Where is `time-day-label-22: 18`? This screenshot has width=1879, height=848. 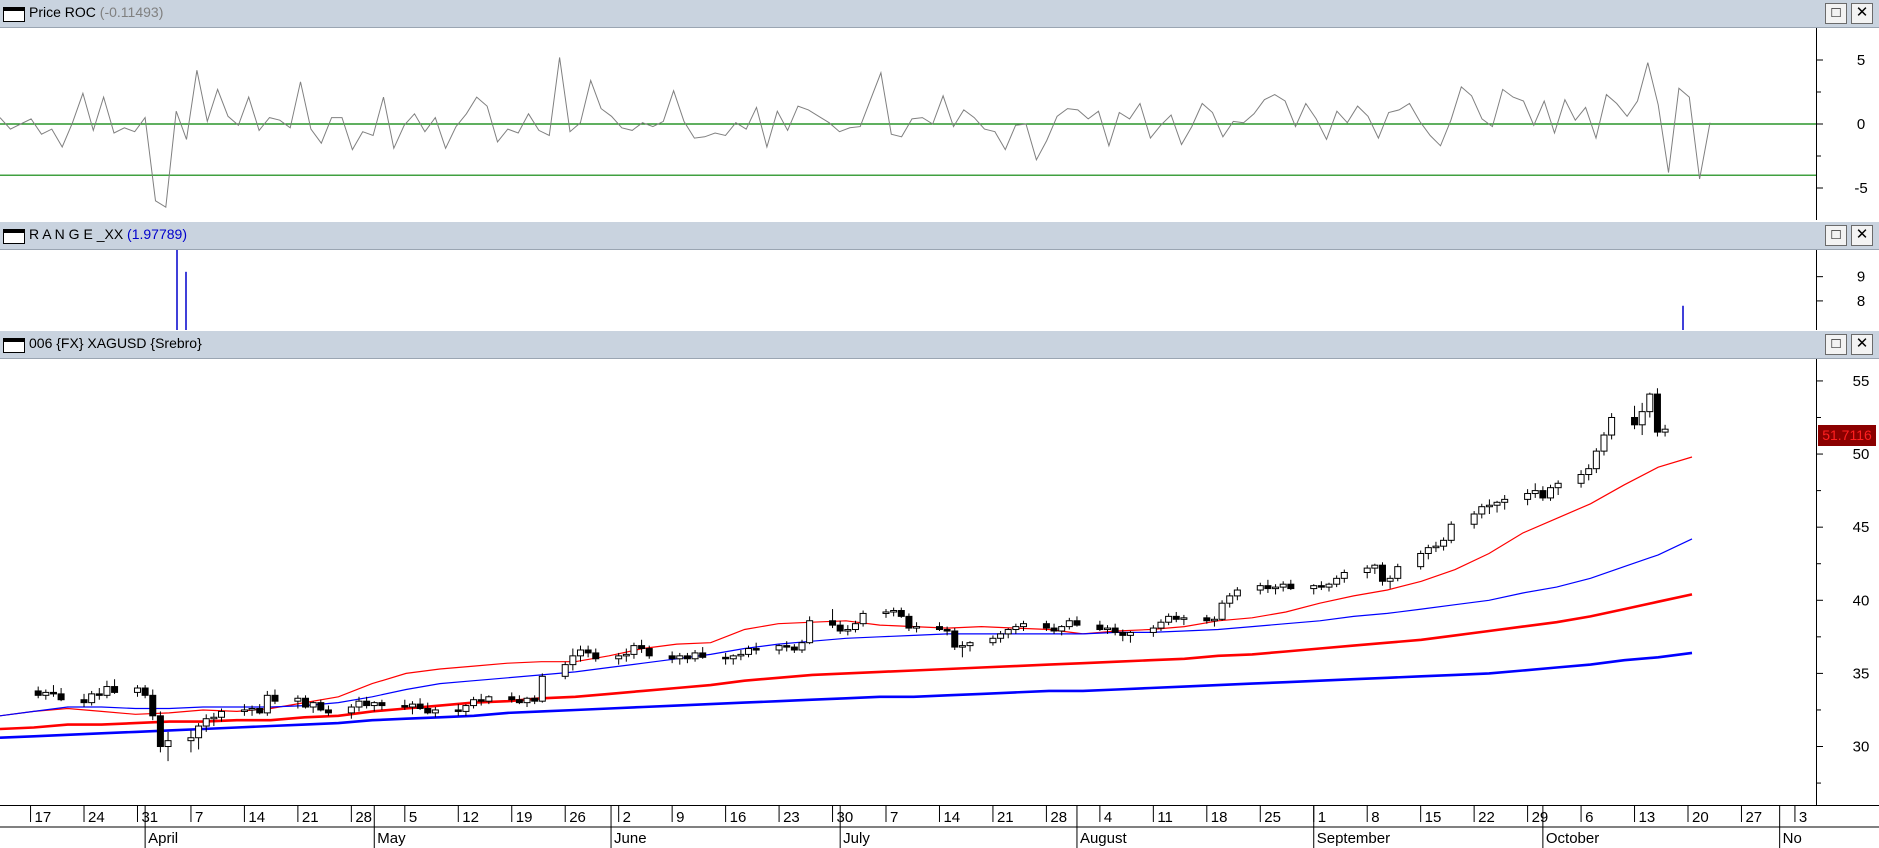 time-day-label-22: 18 is located at coordinates (1219, 817).